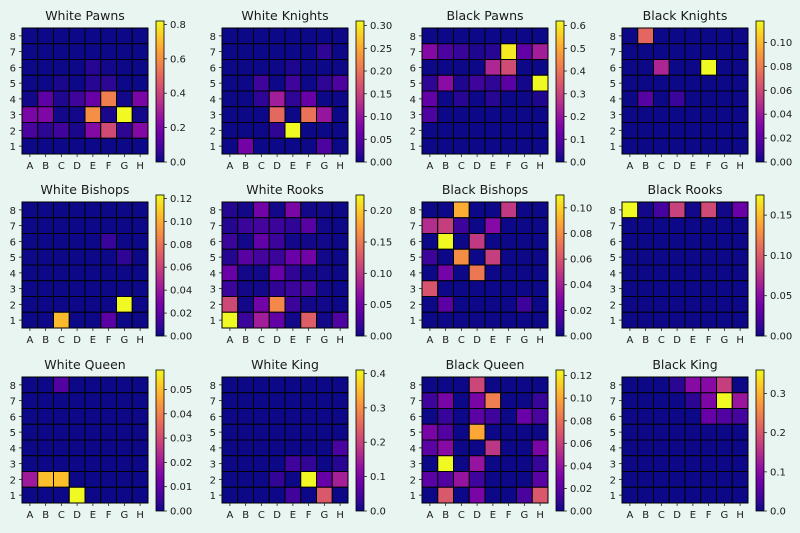 This screenshot has height=533, width=800. What do you see at coordinates (45, 273) in the screenshot?
I see `cell-b4` at bounding box center [45, 273].